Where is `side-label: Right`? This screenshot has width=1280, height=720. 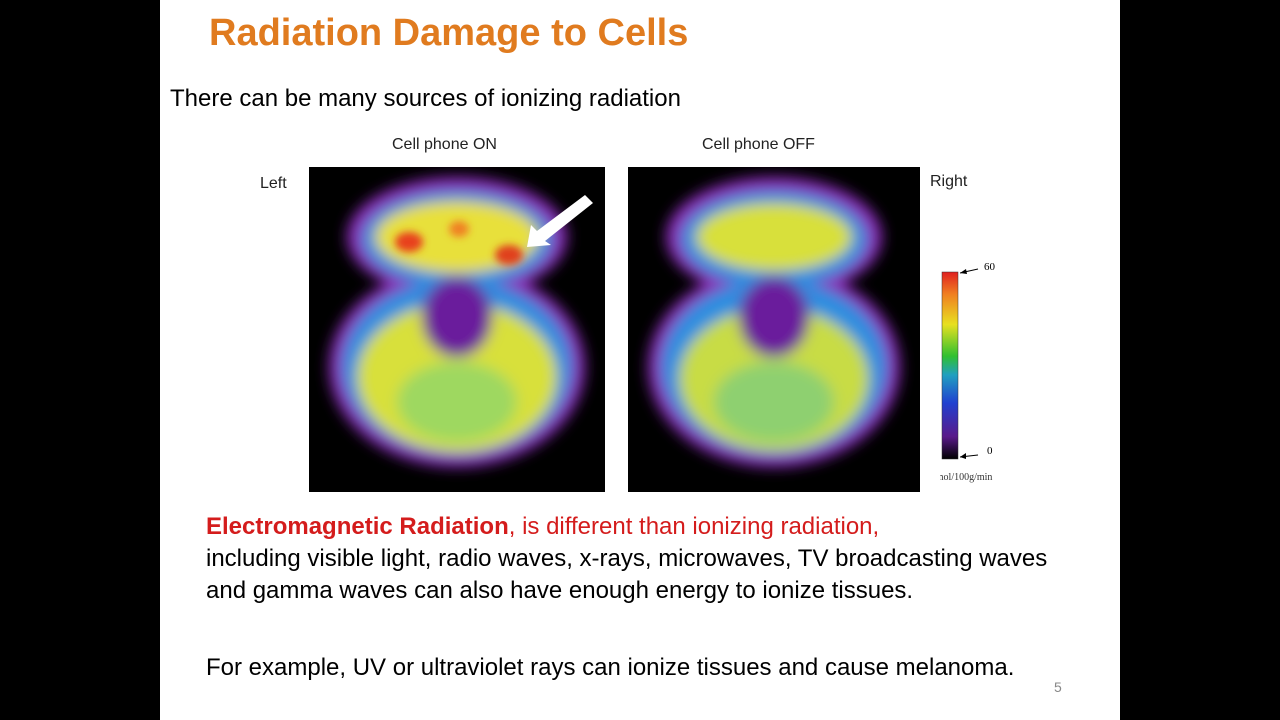 side-label: Right is located at coordinates (949, 181).